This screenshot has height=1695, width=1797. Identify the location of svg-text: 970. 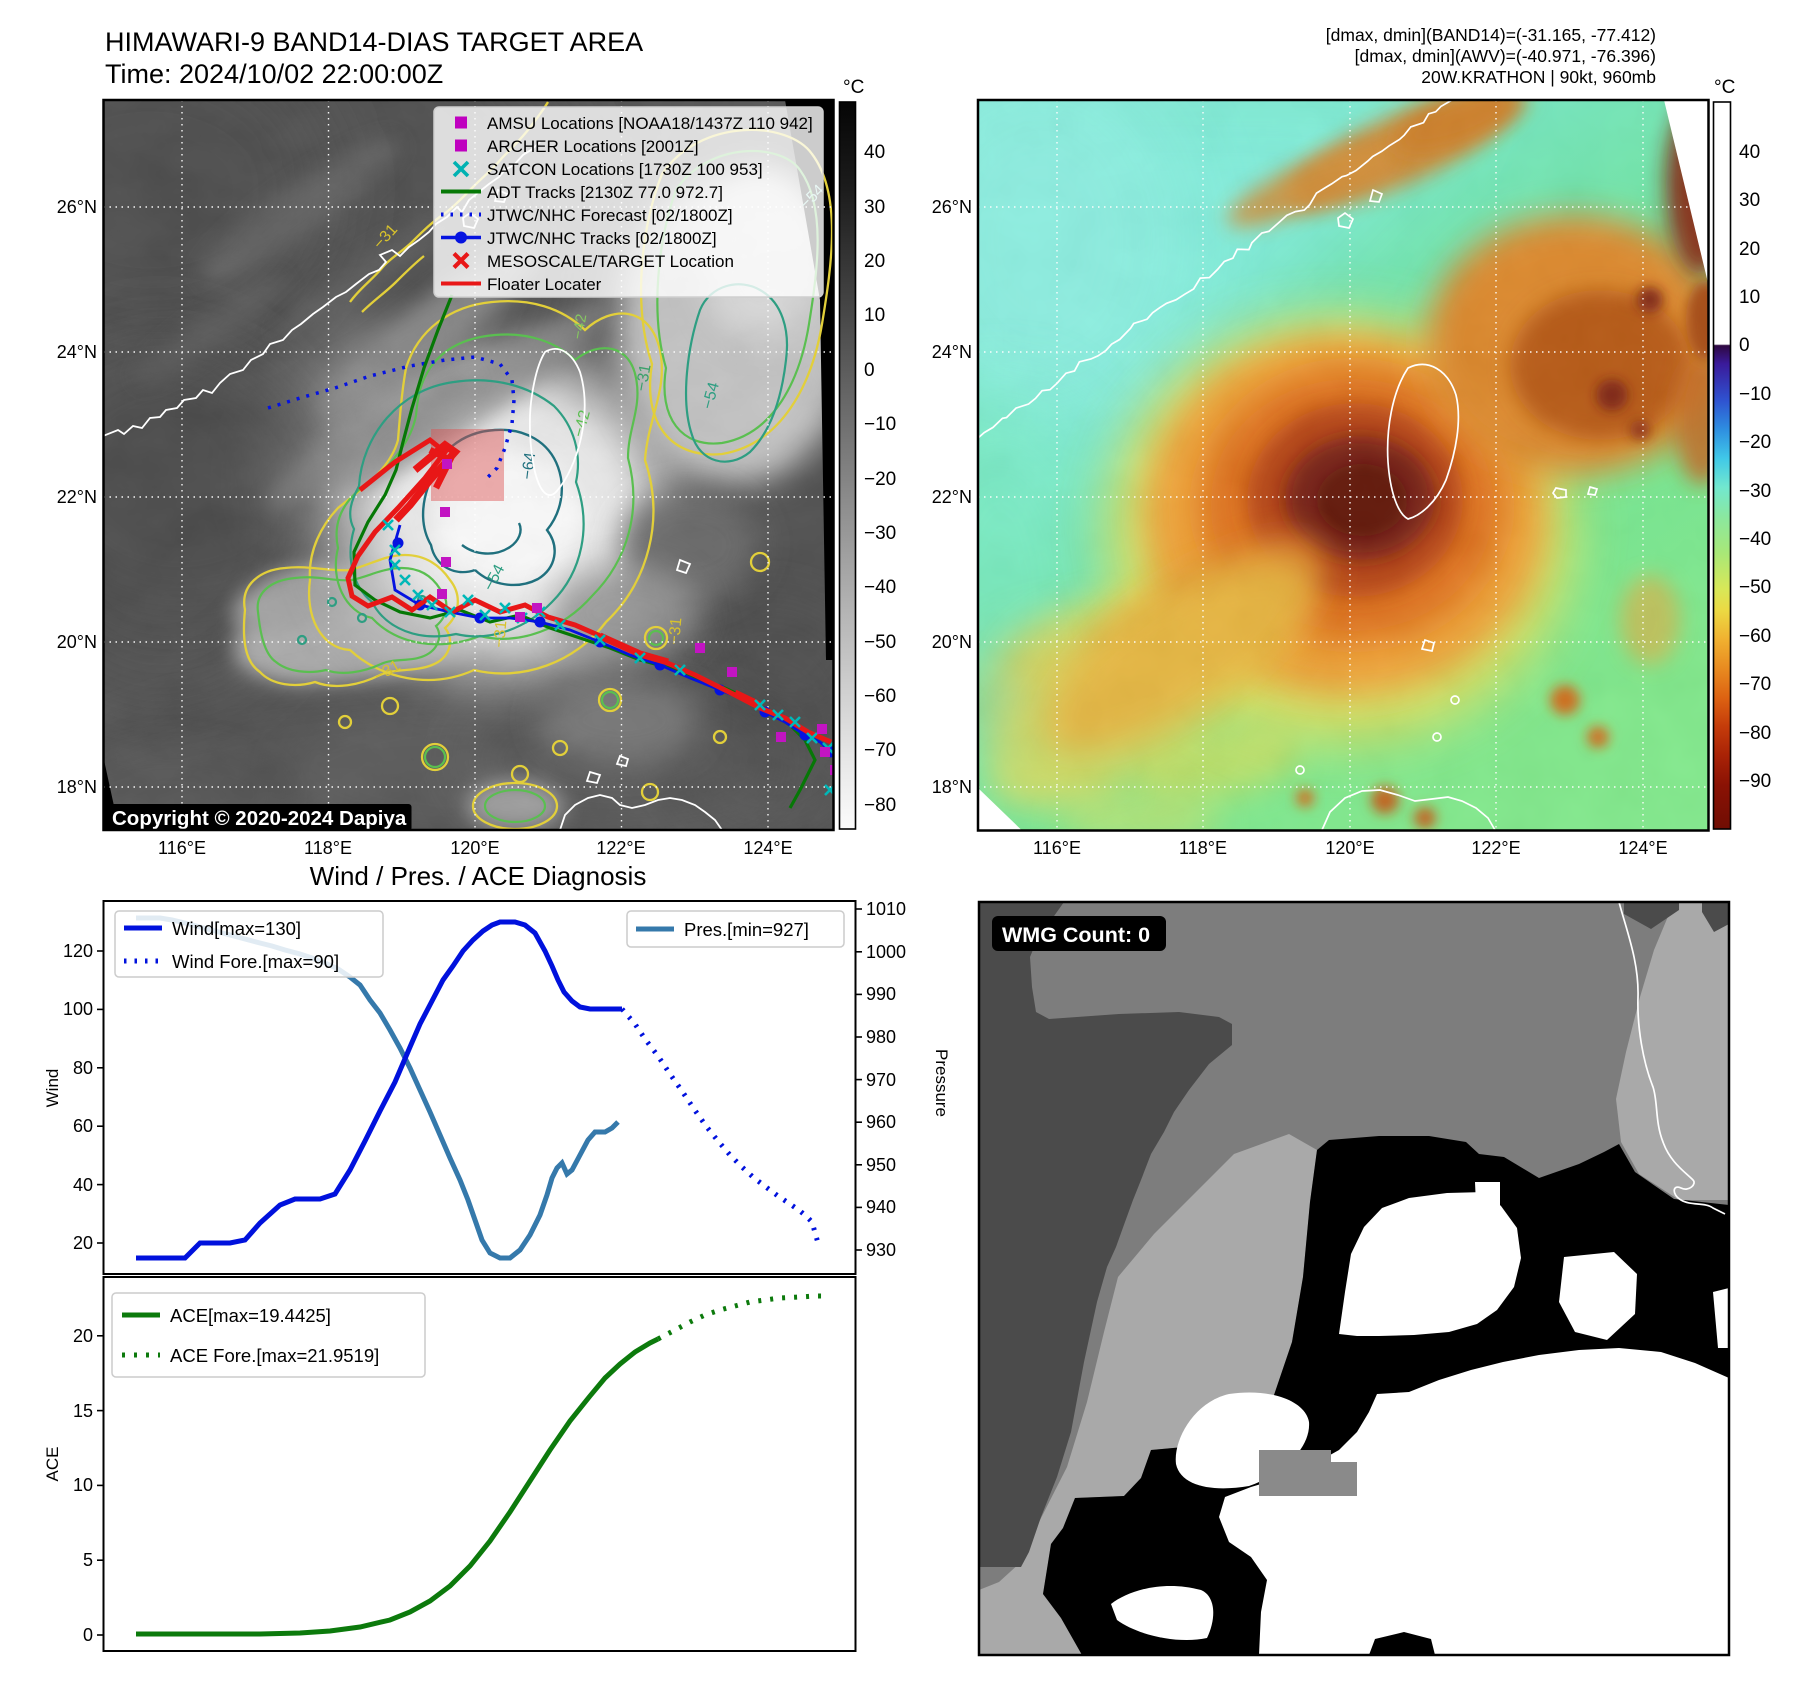
(881, 1080).